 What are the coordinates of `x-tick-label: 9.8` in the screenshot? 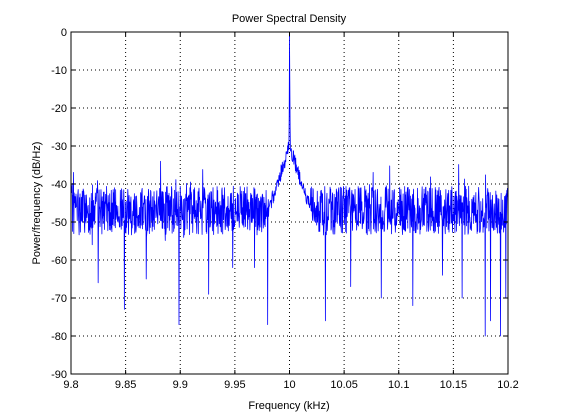 It's located at (70, 385).